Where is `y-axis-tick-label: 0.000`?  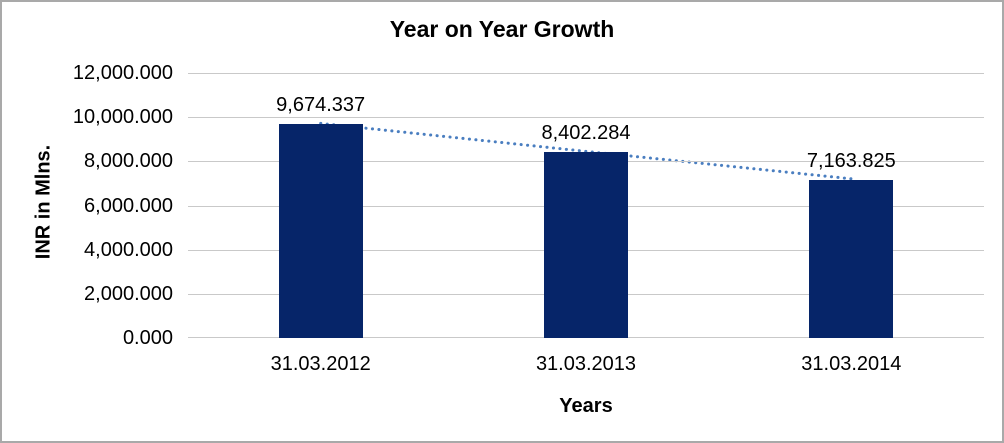
y-axis-tick-label: 0.000 is located at coordinates (147, 338).